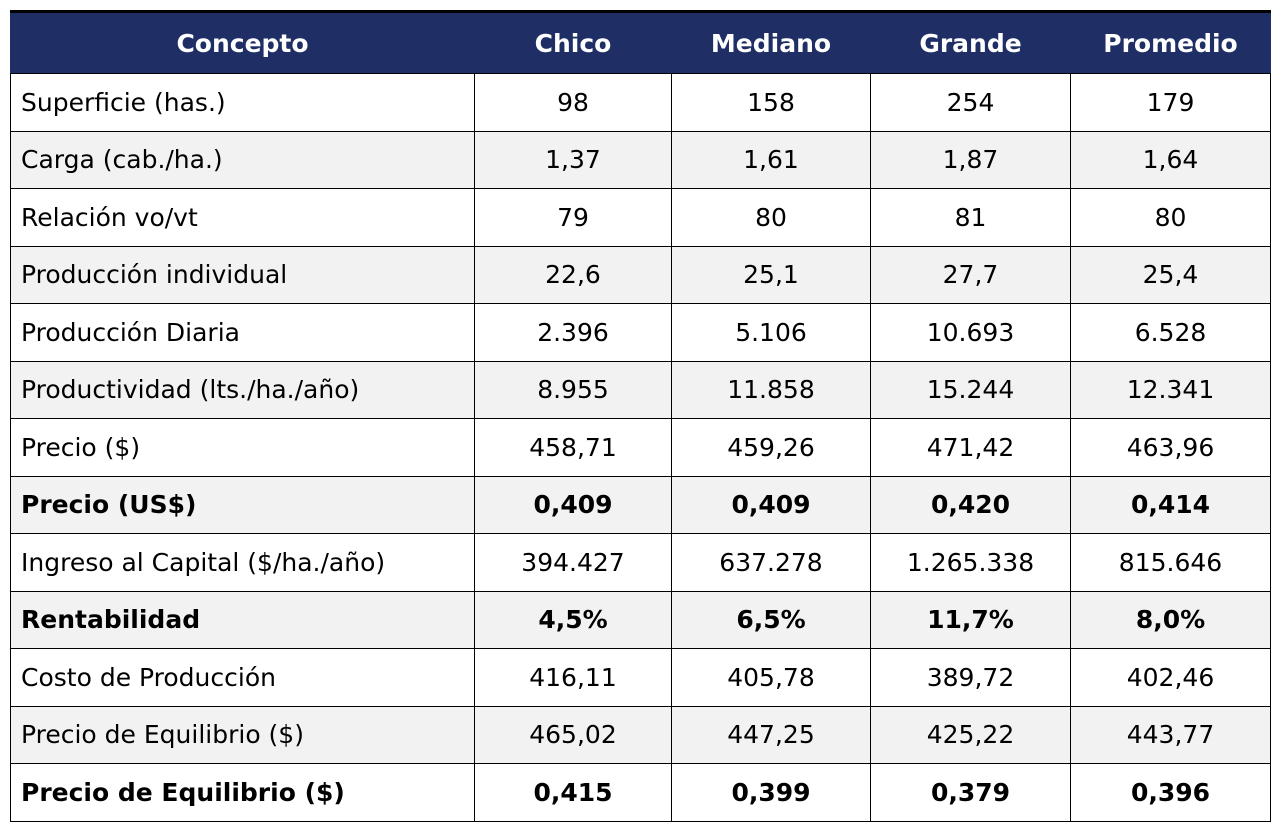 The width and height of the screenshot is (1278, 834). Describe the element at coordinates (771, 562) in the screenshot. I see `table-cell: 637.278` at that location.